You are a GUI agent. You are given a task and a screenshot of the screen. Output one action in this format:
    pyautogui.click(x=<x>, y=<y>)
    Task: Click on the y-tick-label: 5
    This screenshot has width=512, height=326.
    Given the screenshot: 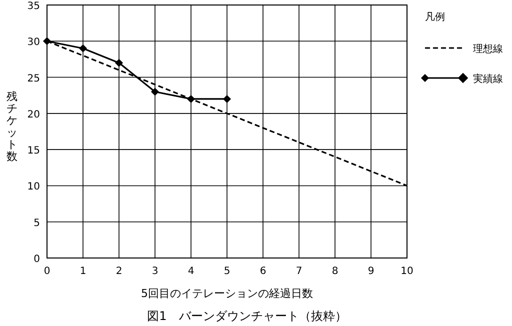 What is the action you would take?
    pyautogui.click(x=37, y=223)
    